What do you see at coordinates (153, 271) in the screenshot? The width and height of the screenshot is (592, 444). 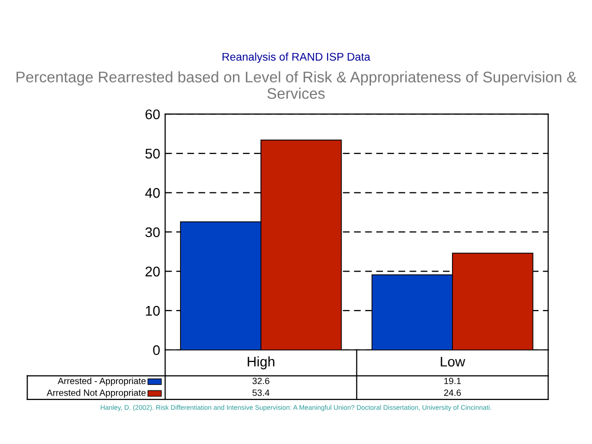 I see `y-tick-label: 20` at bounding box center [153, 271].